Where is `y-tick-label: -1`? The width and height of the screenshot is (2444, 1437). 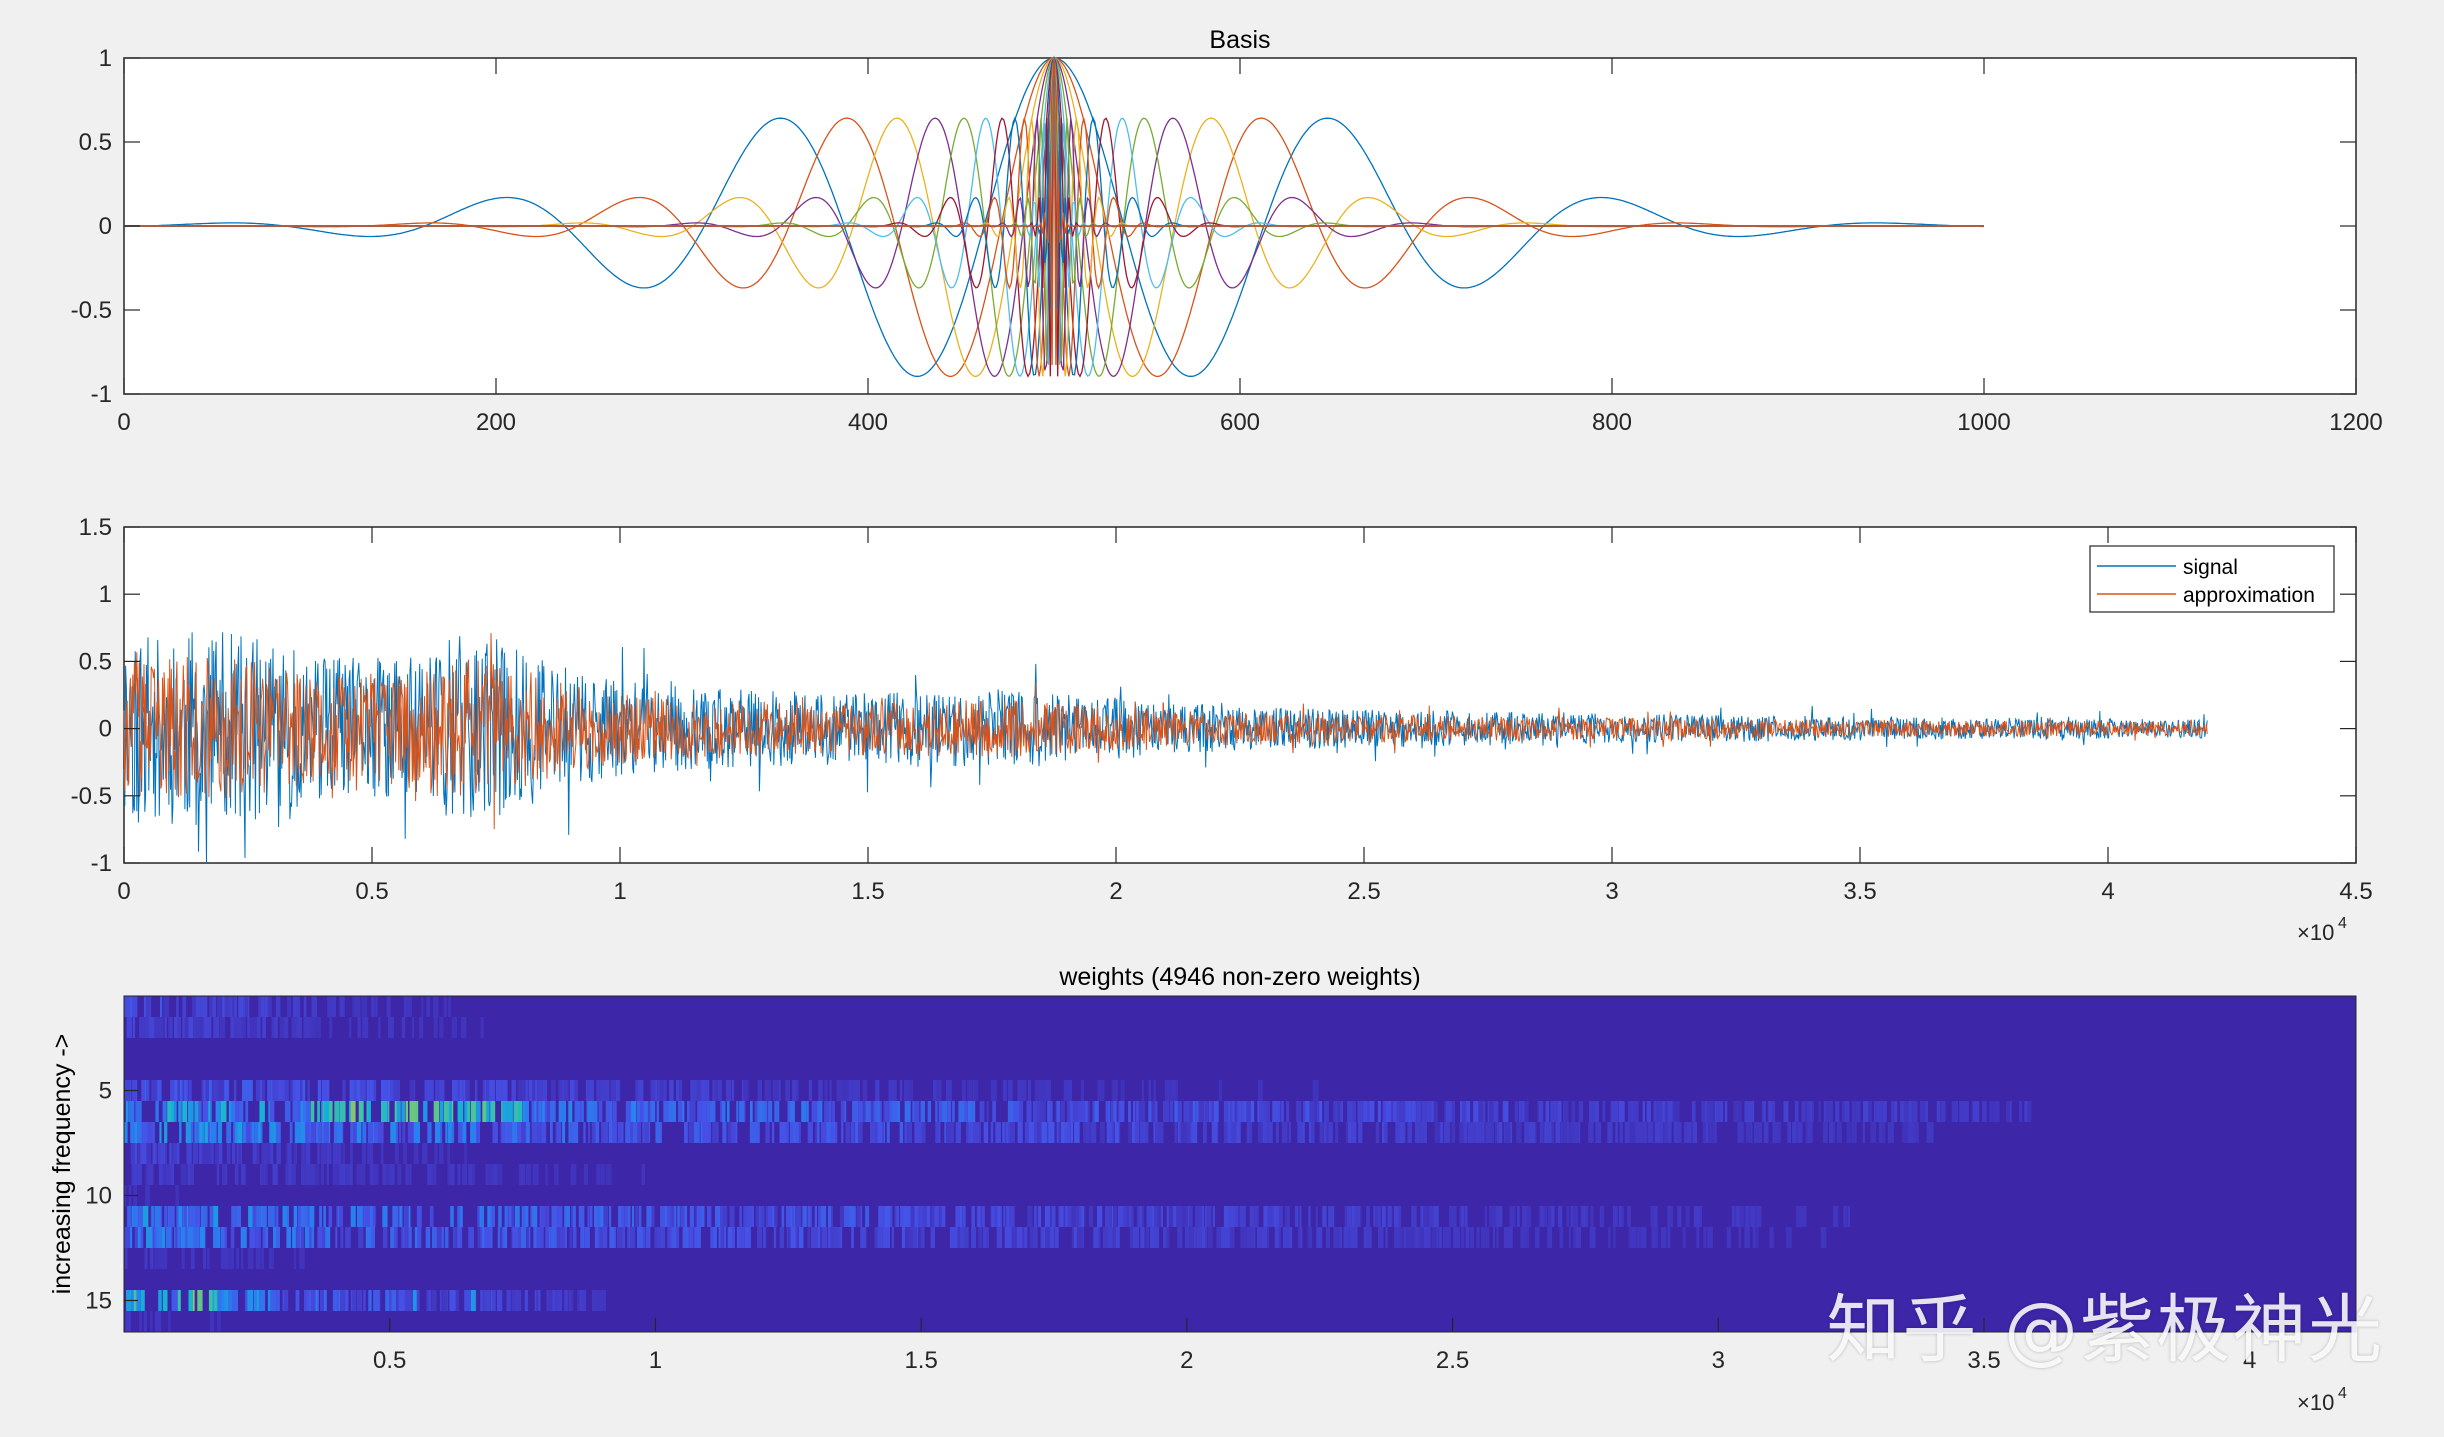
y-tick-label: -1 is located at coordinates (101, 863).